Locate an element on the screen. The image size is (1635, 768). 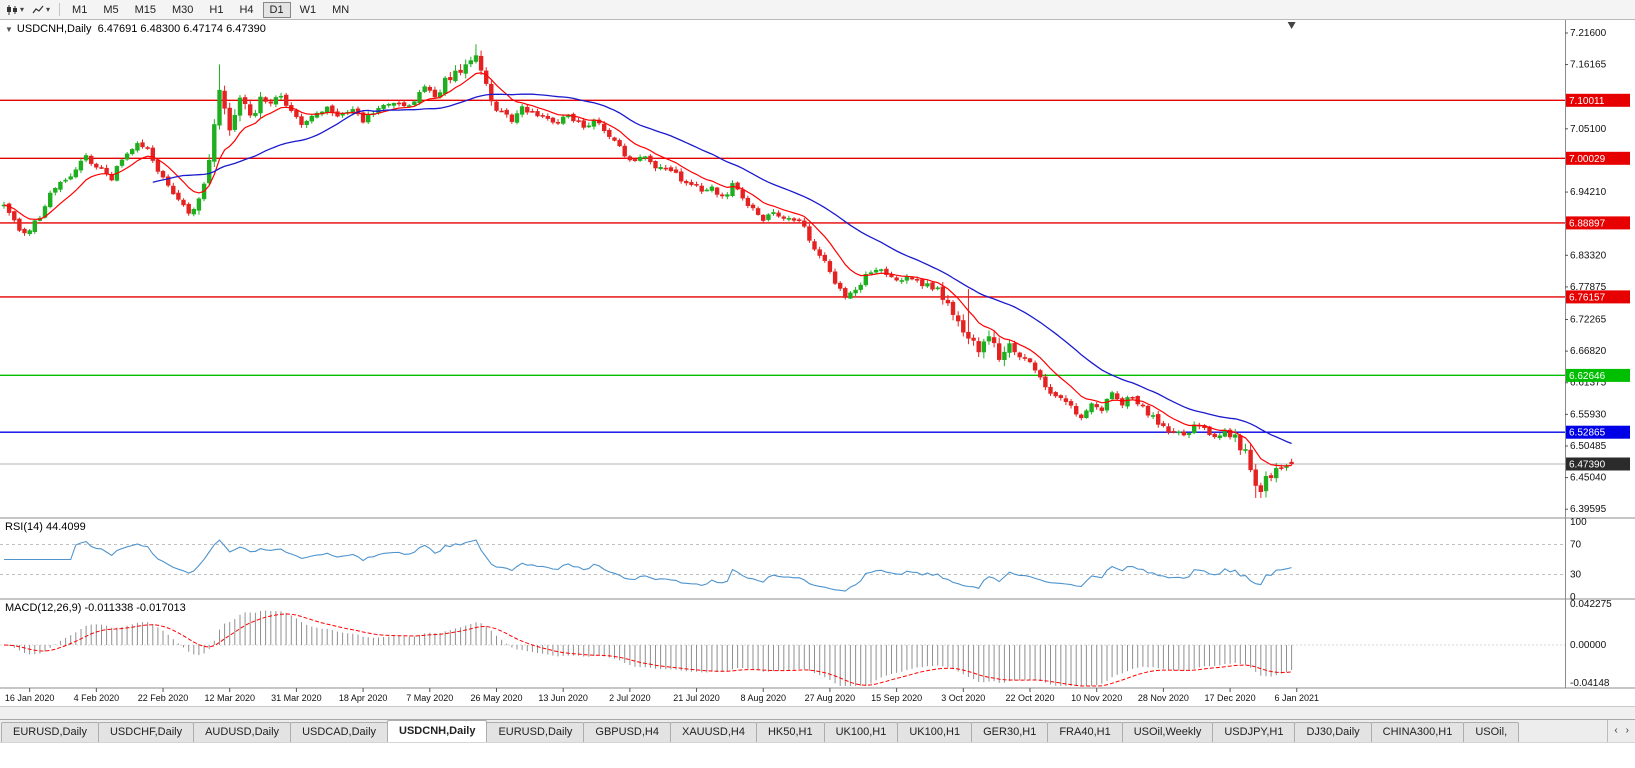
svg-text: 3 Oct 2020 is located at coordinates (963, 698).